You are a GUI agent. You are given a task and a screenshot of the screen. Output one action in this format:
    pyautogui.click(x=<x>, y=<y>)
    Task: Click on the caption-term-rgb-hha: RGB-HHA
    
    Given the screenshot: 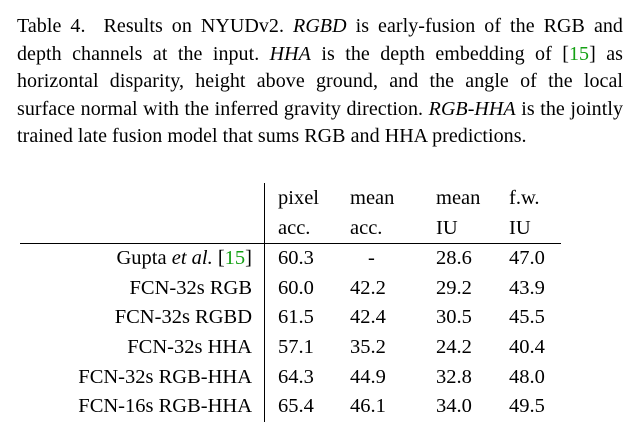 What is the action you would take?
    pyautogui.click(x=472, y=108)
    